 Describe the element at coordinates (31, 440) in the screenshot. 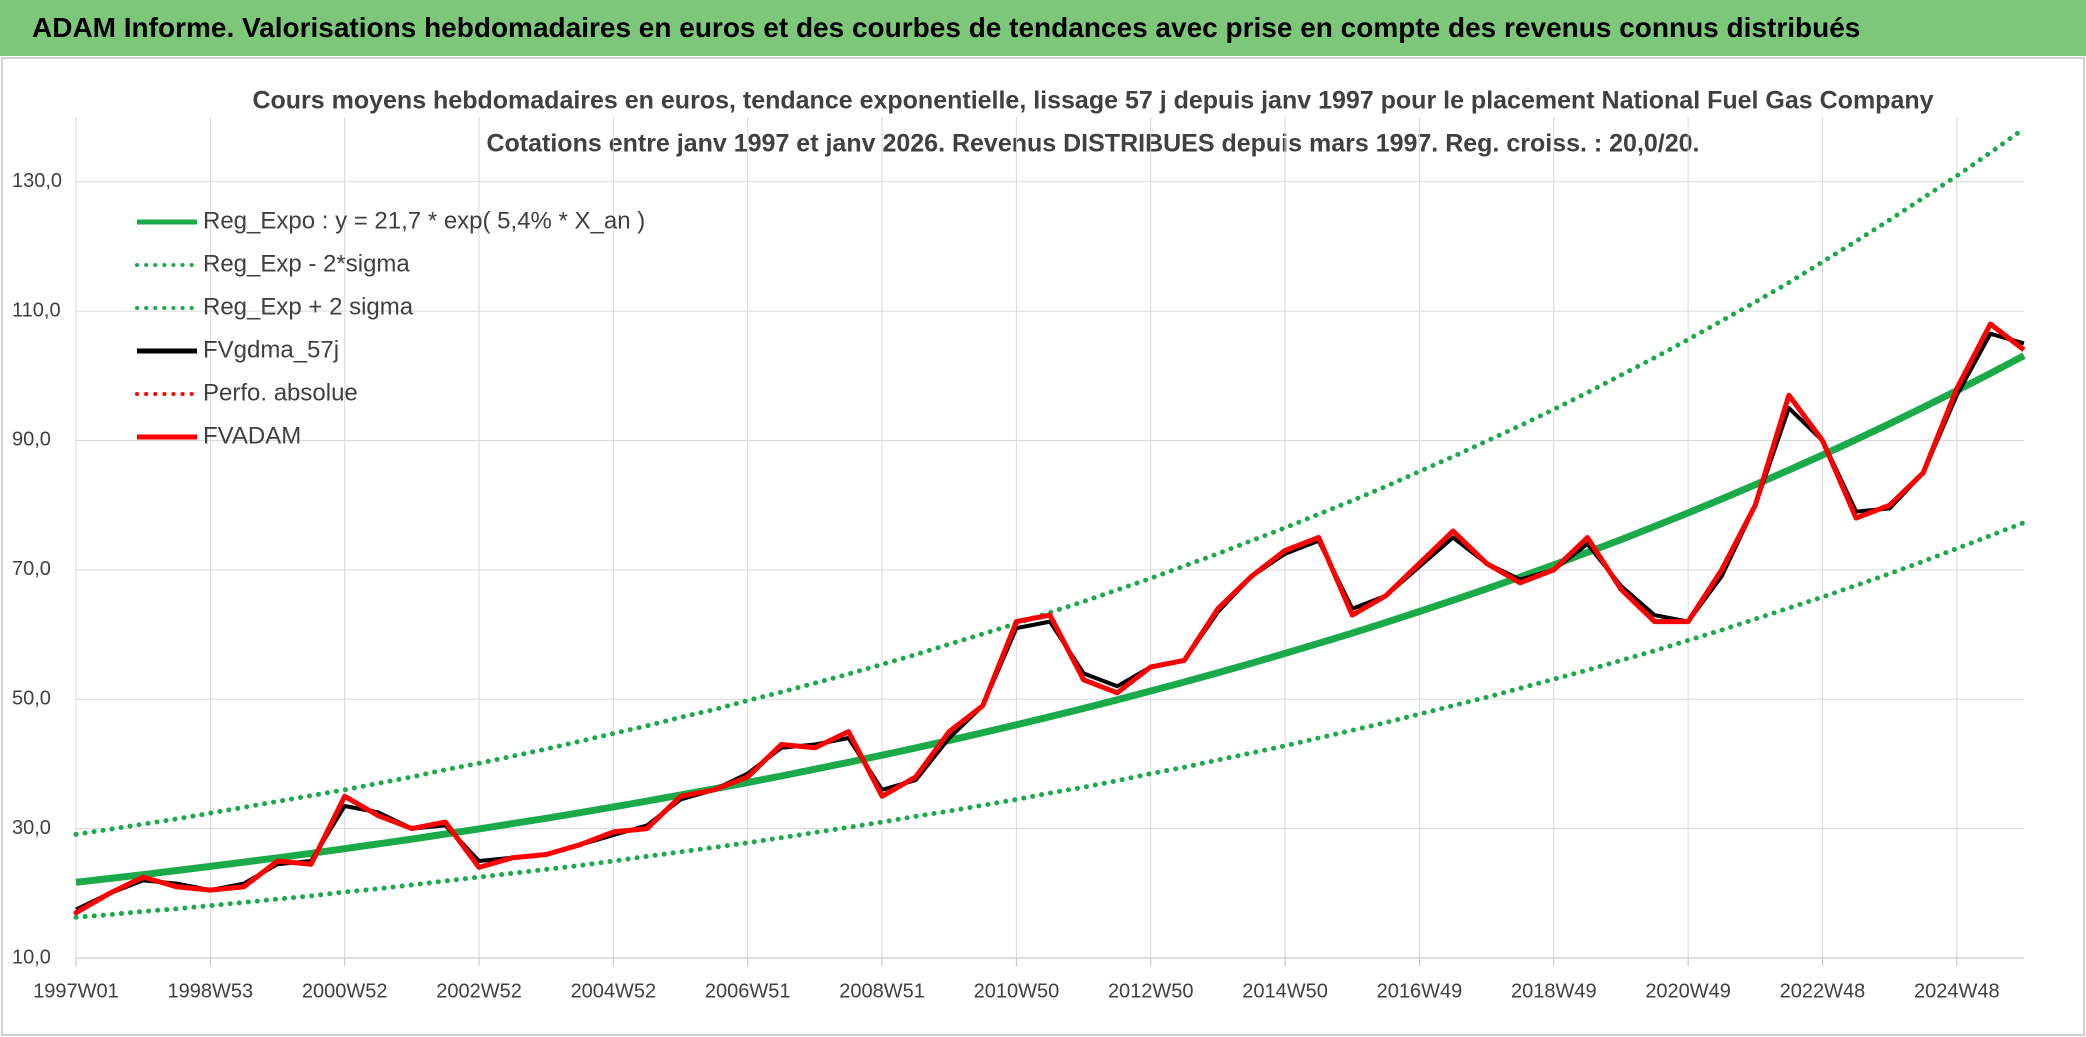

I see `y-tick-label: 90,0` at that location.